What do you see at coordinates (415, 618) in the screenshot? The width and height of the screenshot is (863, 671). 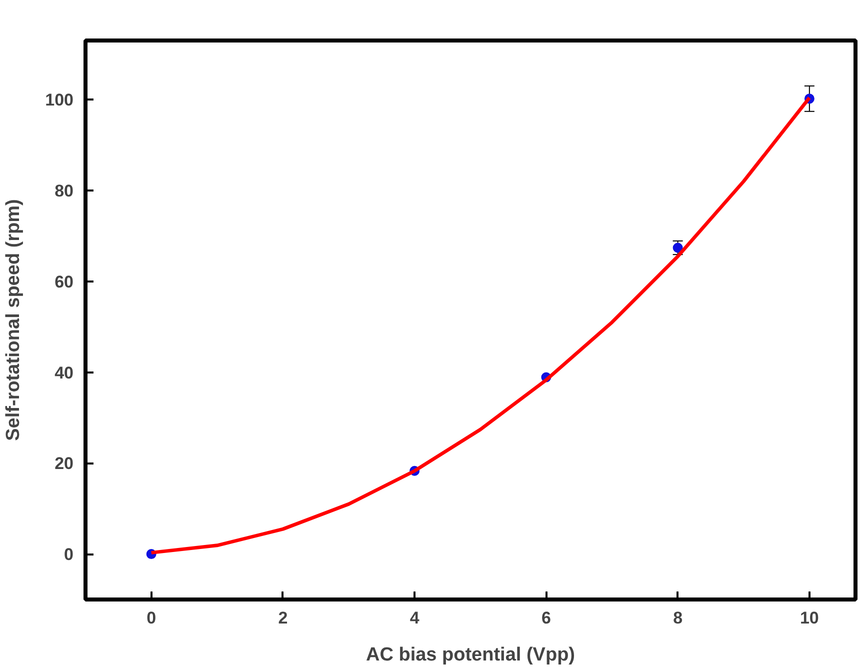 I see `x-tick-label: 4` at bounding box center [415, 618].